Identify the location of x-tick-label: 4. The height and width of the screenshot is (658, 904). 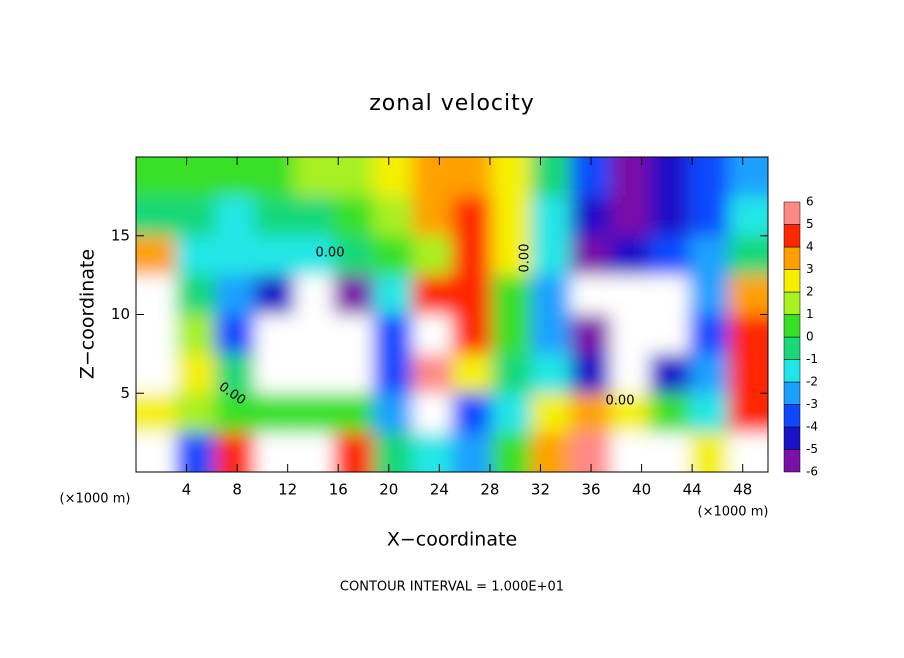
(187, 490).